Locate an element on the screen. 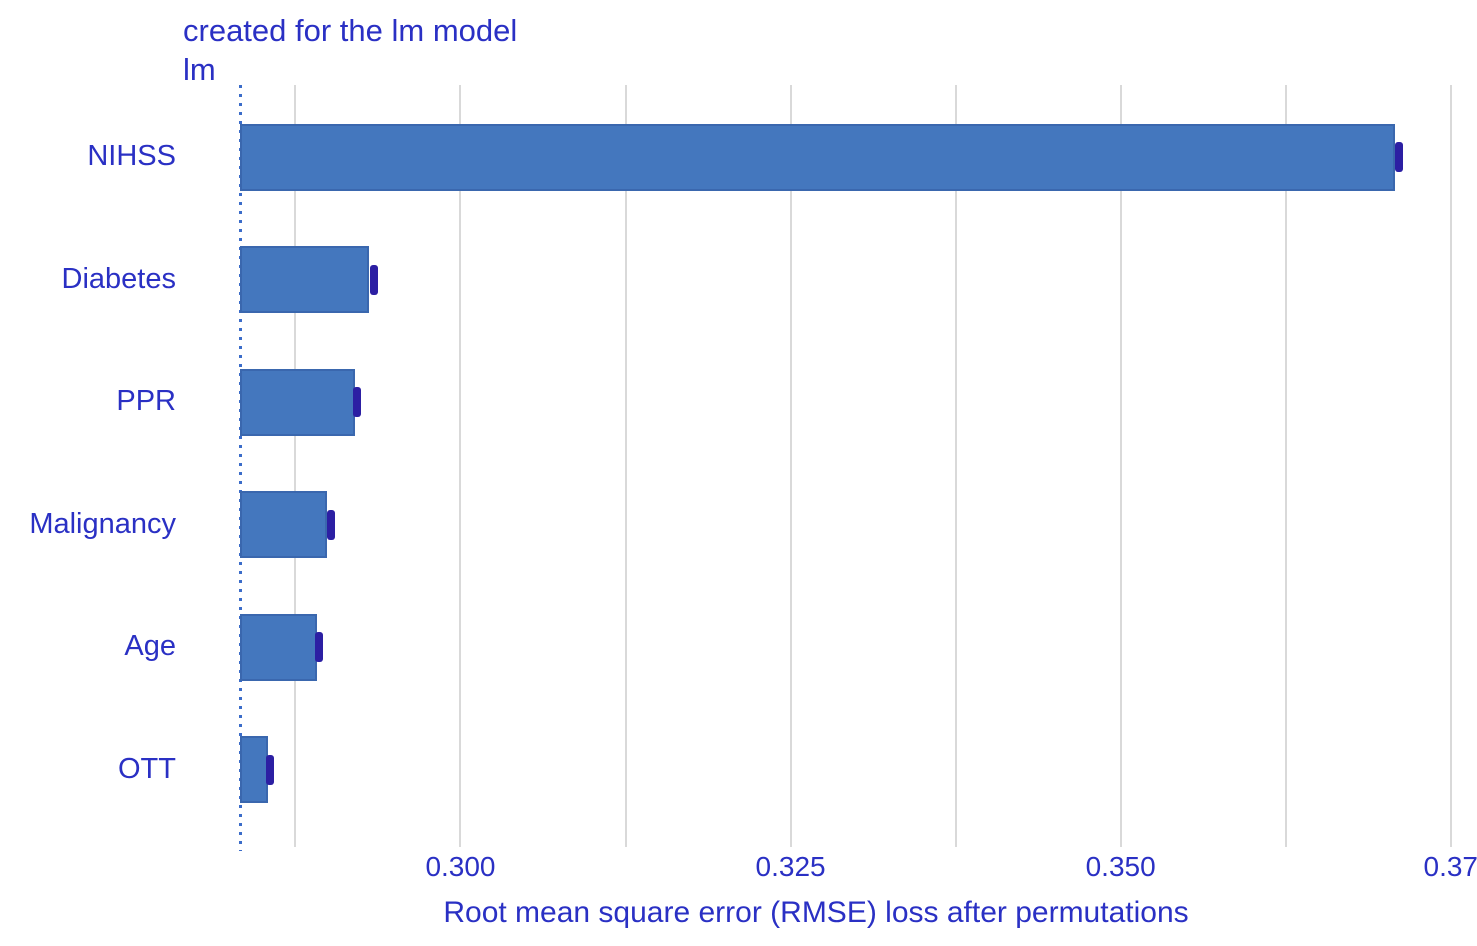 The image size is (1477, 946). x-tick-label: 0.37 is located at coordinates (1450, 866).